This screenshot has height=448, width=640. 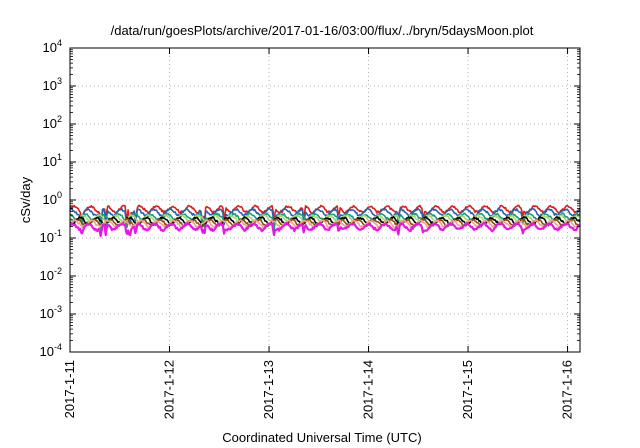 What do you see at coordinates (169, 389) in the screenshot?
I see `x-tick-label: 2017-1-12` at bounding box center [169, 389].